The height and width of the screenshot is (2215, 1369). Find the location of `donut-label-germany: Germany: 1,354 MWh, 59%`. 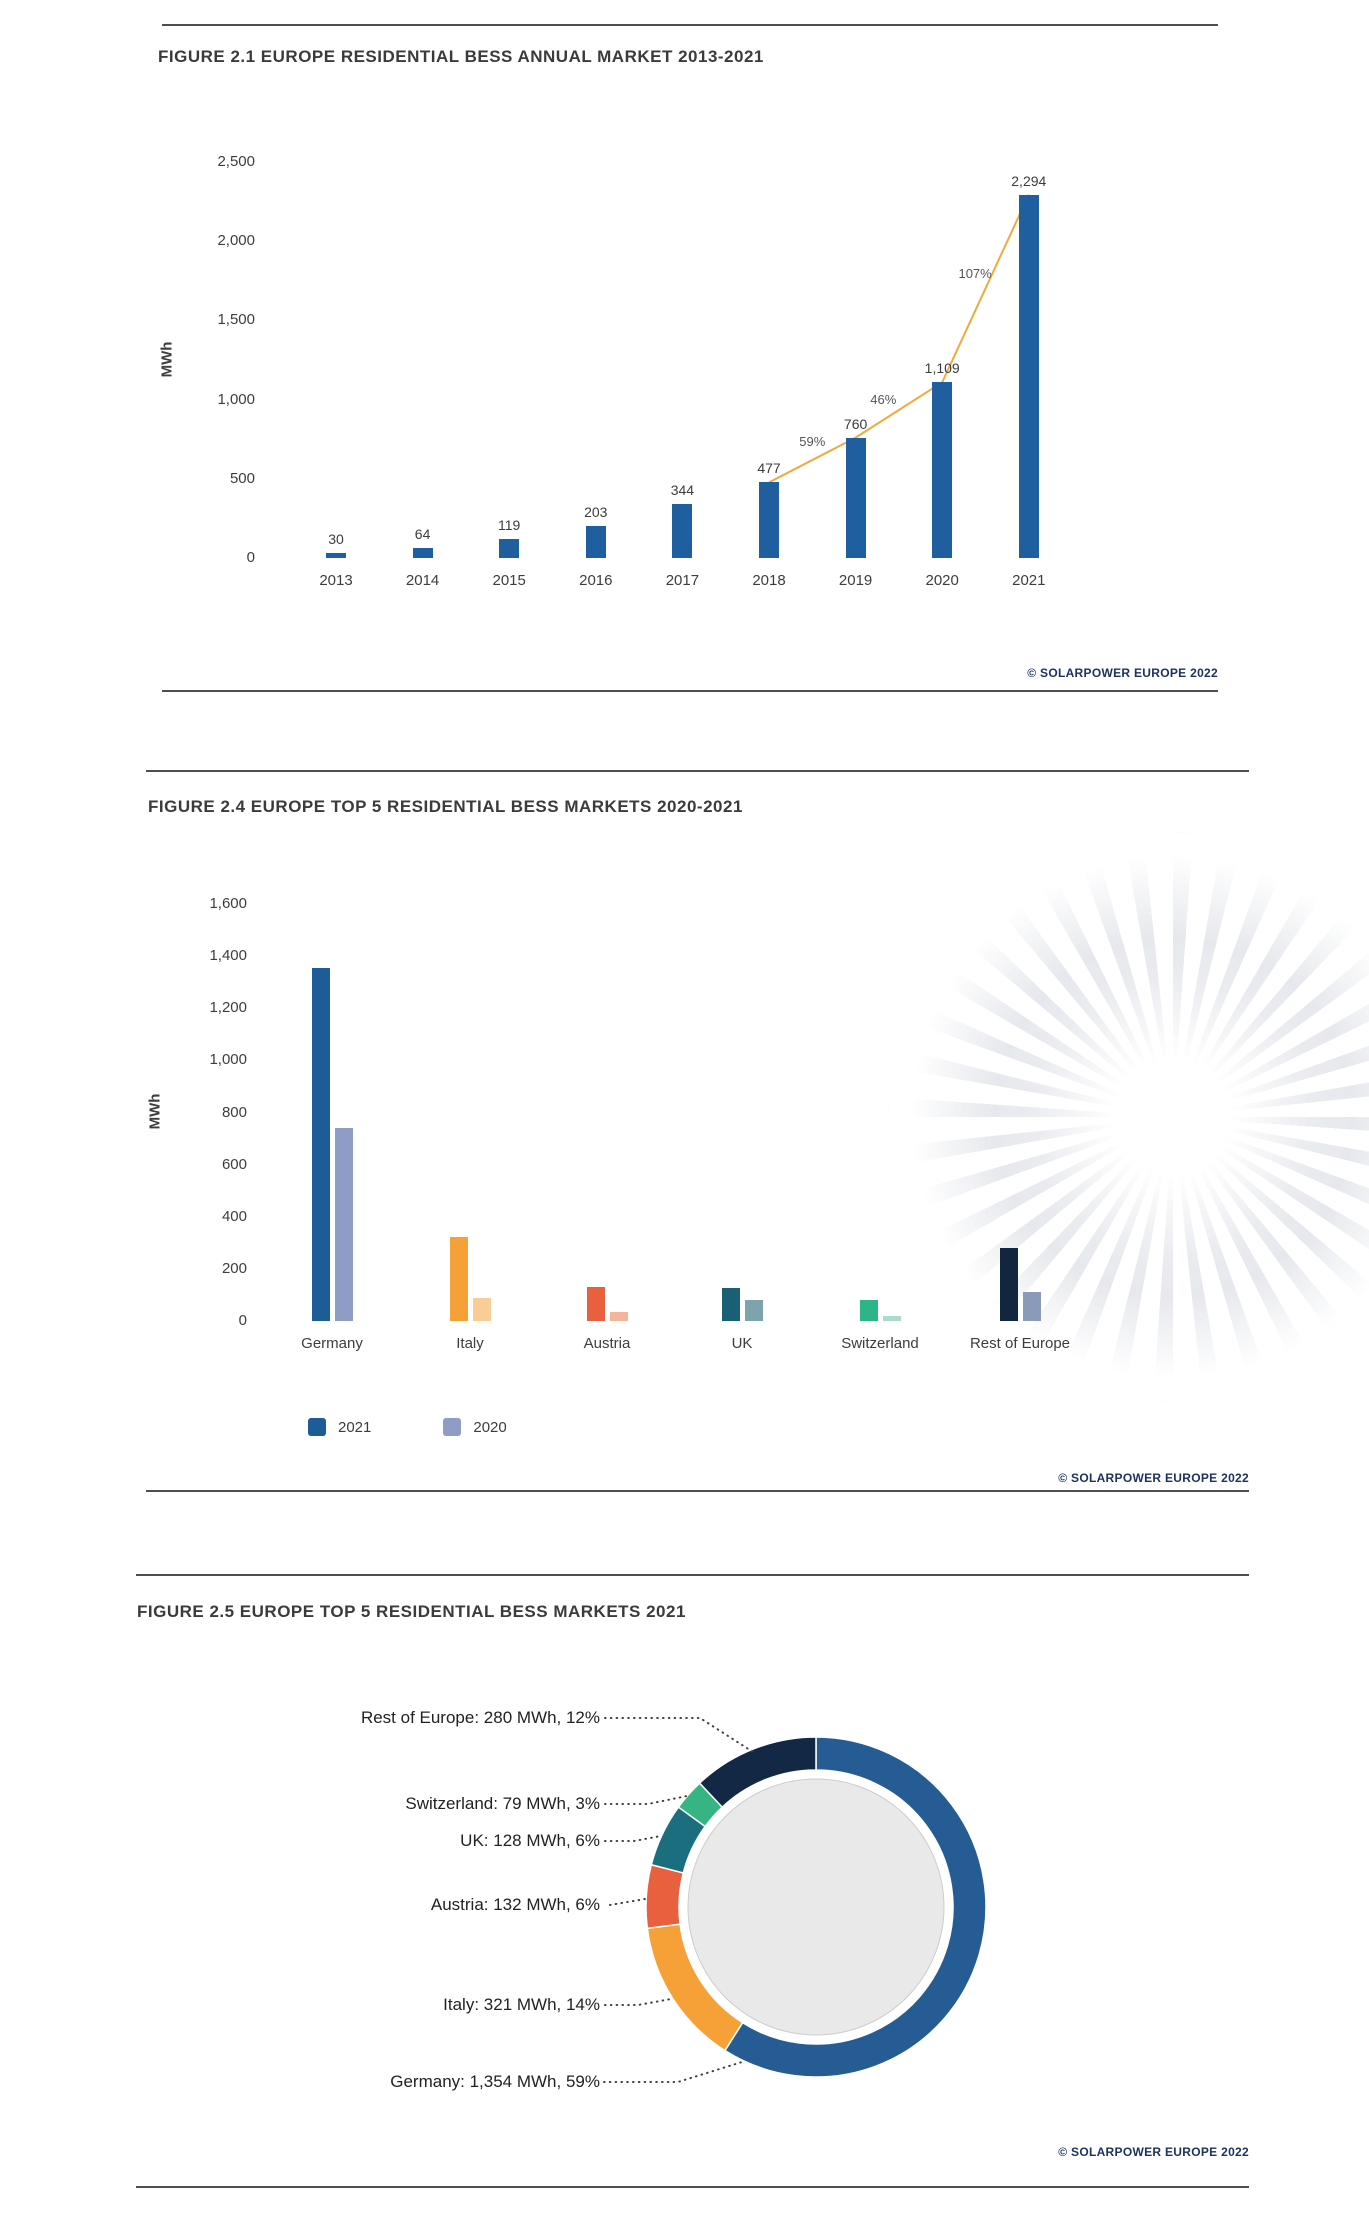

donut-label-germany: Germany: 1,354 MWh, 59% is located at coordinates (495, 2081).